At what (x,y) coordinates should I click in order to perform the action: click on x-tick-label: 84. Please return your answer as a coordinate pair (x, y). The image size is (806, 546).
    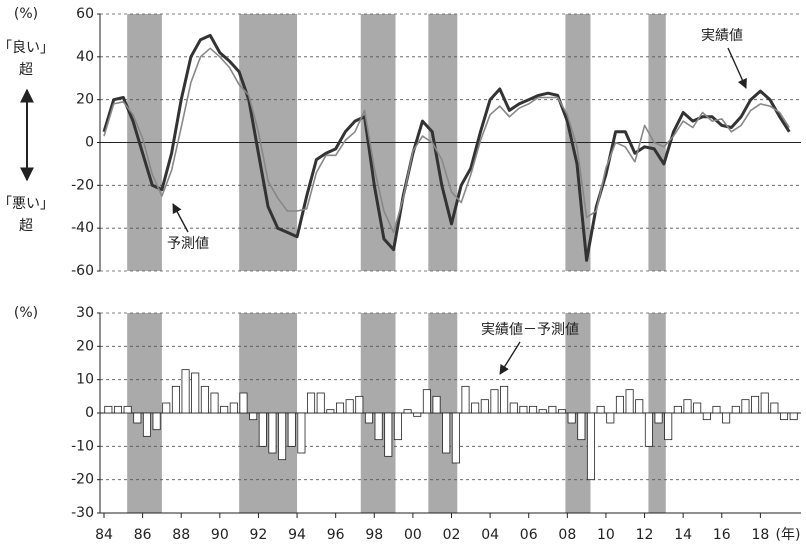
    Looking at the image, I should click on (104, 535).